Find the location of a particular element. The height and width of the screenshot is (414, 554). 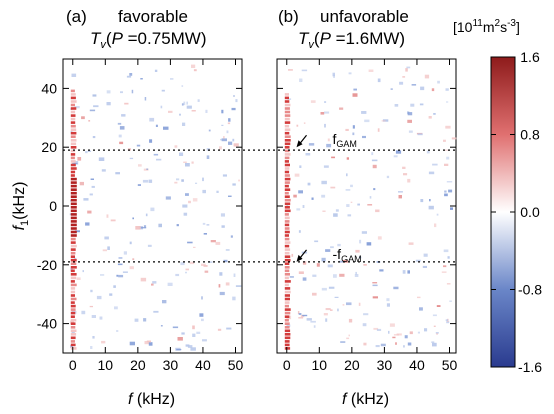

title-value-a: =0.75MW) is located at coordinates (165, 38).